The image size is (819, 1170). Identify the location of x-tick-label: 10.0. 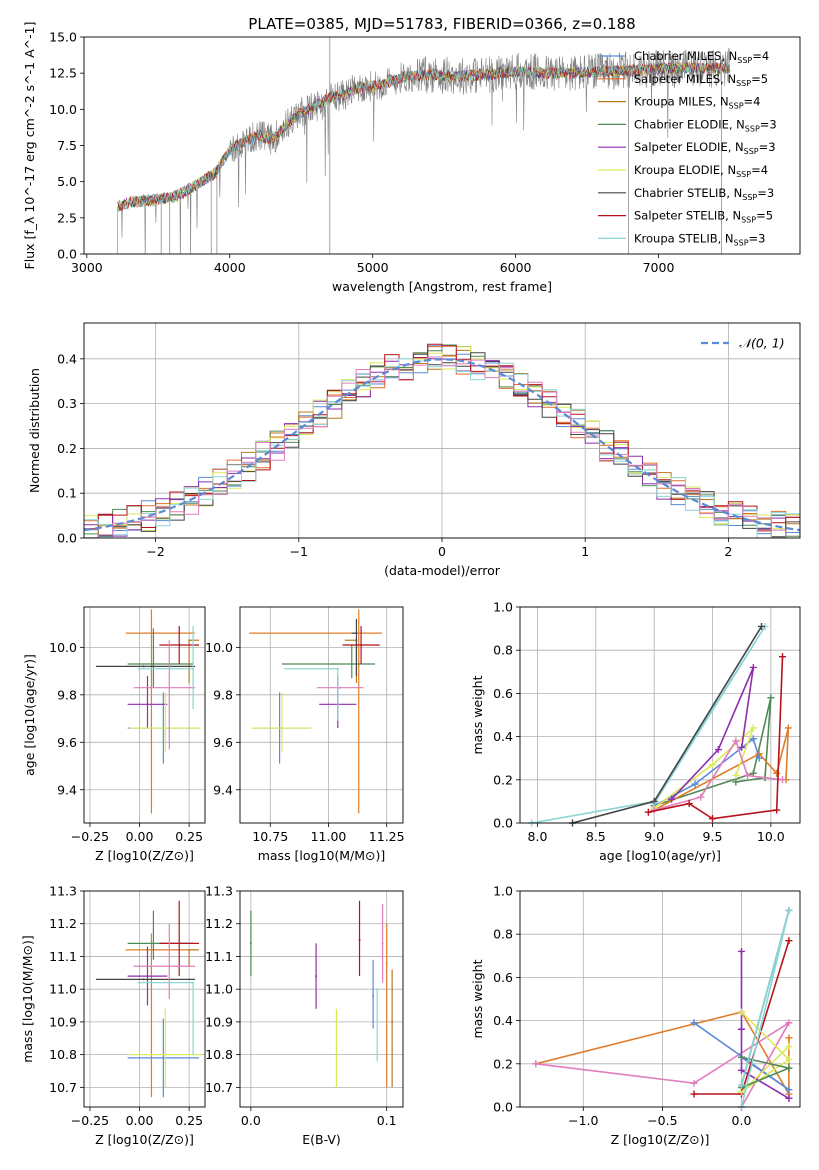
(771, 836).